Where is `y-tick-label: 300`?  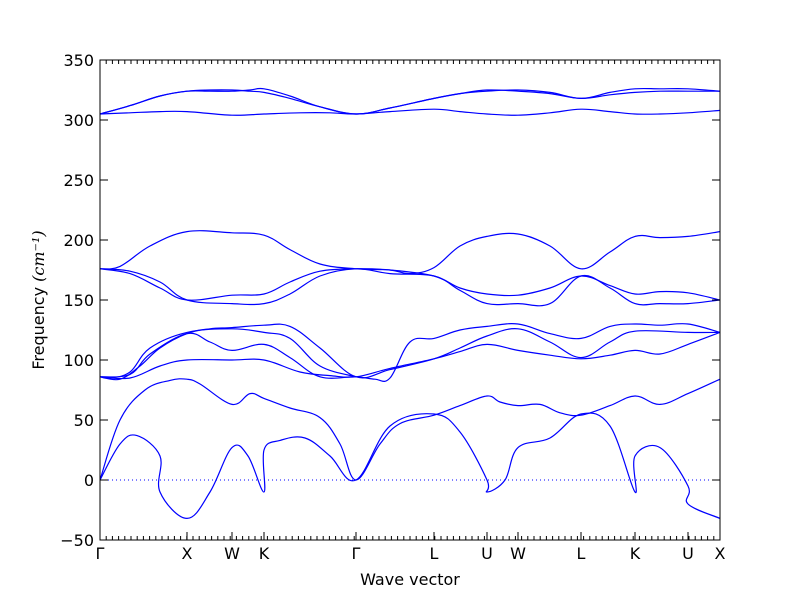 y-tick-label: 300 is located at coordinates (78, 120).